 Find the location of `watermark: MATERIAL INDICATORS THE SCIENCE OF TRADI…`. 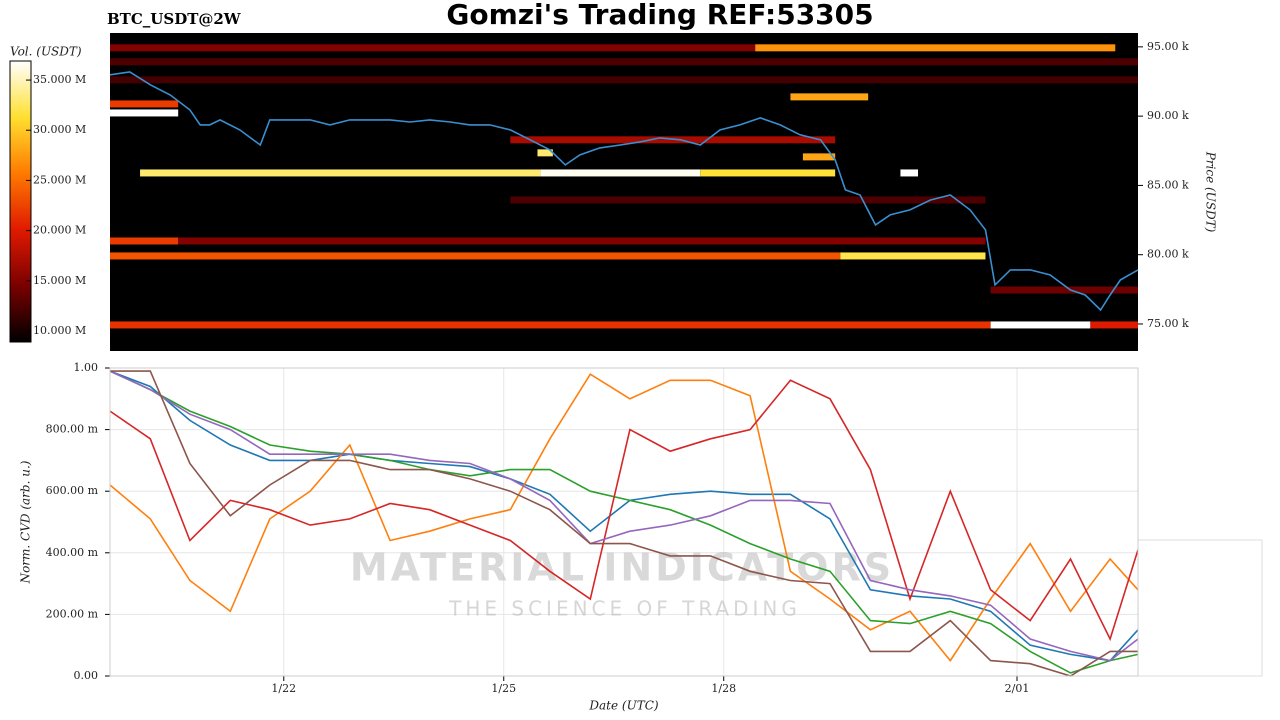

watermark: MATERIAL INDICATORS THE SCIENCE OF TRADI… is located at coordinates (622, 583).